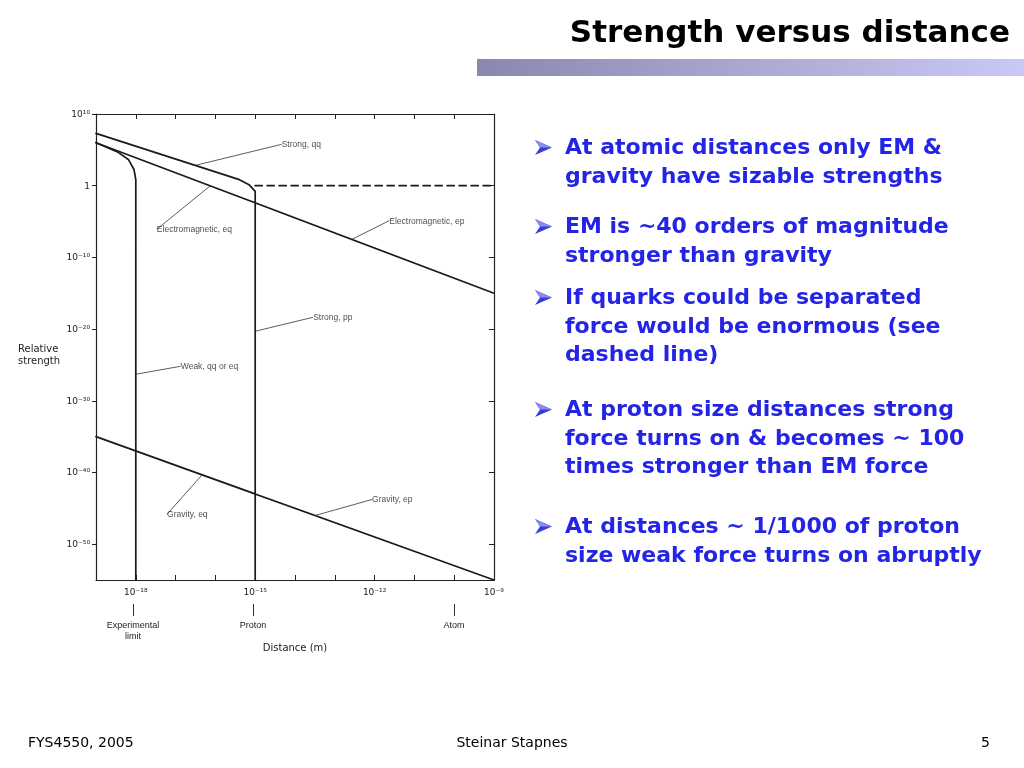 This screenshot has height=768, width=1024. Describe the element at coordinates (81, 742) in the screenshot. I see `text: FYS4550, 2005` at that location.